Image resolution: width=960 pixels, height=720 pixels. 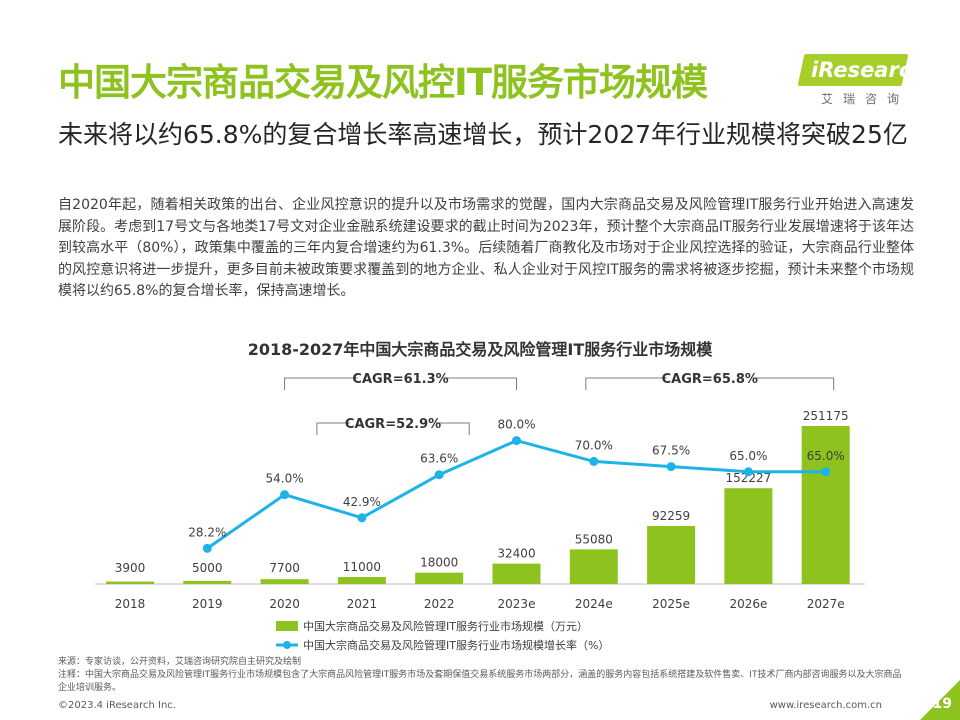 What do you see at coordinates (516, 425) in the screenshot?
I see `growth-label-2023e: 80.0%` at bounding box center [516, 425].